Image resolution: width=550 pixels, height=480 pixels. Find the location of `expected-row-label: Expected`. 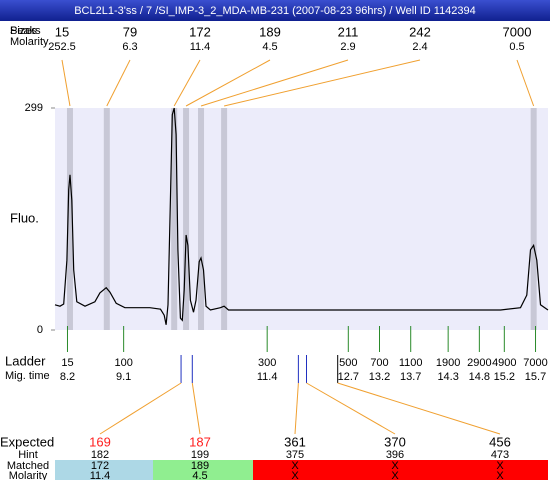

expected-row-label: Expected is located at coordinates (27, 441).